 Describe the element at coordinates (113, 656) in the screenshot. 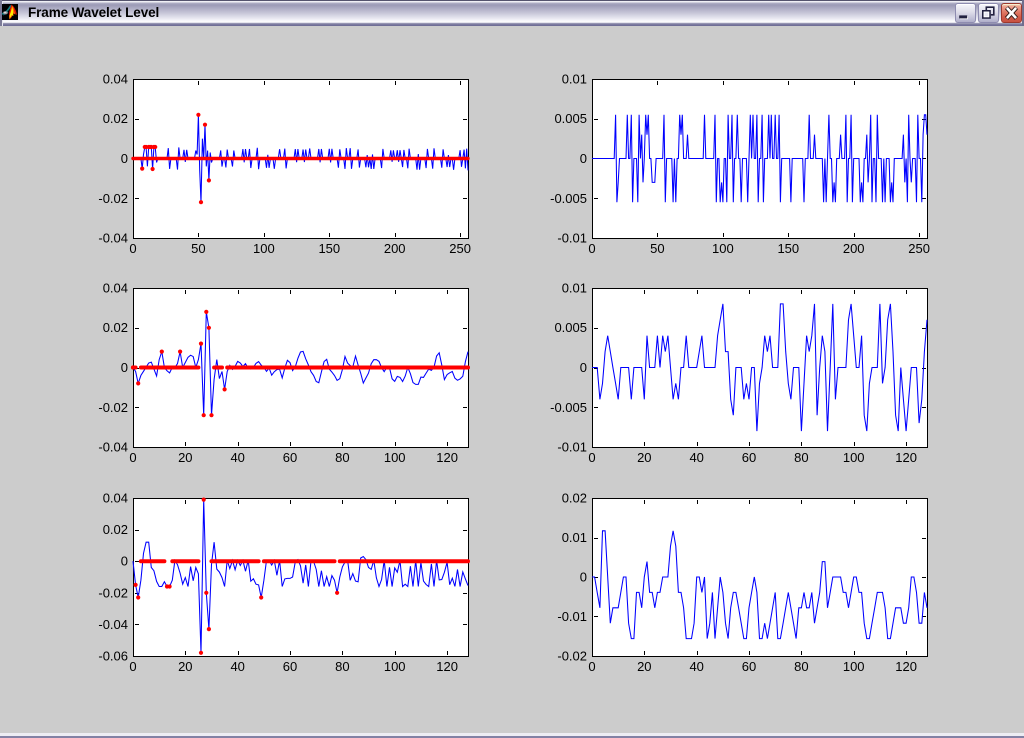

I see `svg-text: -0.06` at that location.